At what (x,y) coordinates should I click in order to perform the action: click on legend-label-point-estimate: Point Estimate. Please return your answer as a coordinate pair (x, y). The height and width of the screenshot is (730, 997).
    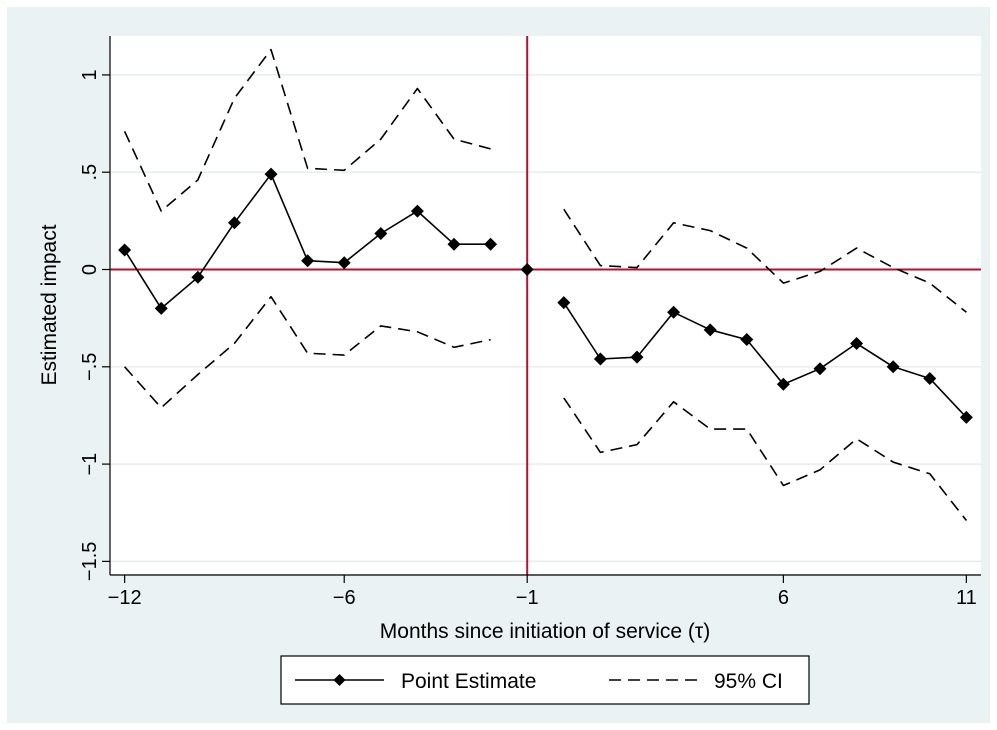
    Looking at the image, I should click on (468, 681).